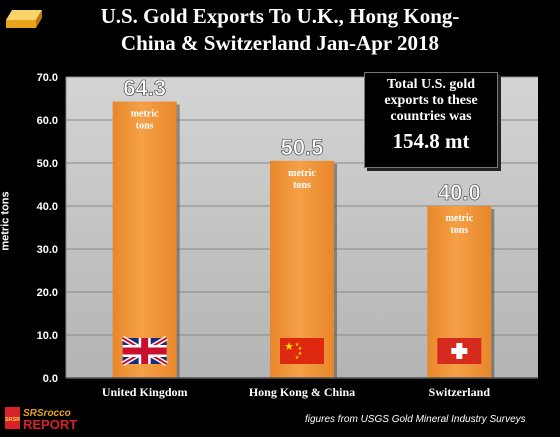 The width and height of the screenshot is (560, 437). I want to click on y-tick-label: 10.0, so click(47, 336).